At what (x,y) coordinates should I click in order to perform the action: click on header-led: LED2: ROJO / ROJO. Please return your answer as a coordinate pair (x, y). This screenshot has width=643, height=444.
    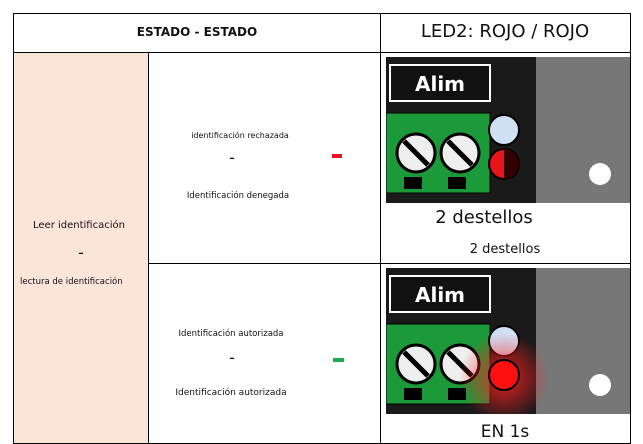
    Looking at the image, I should click on (505, 31).